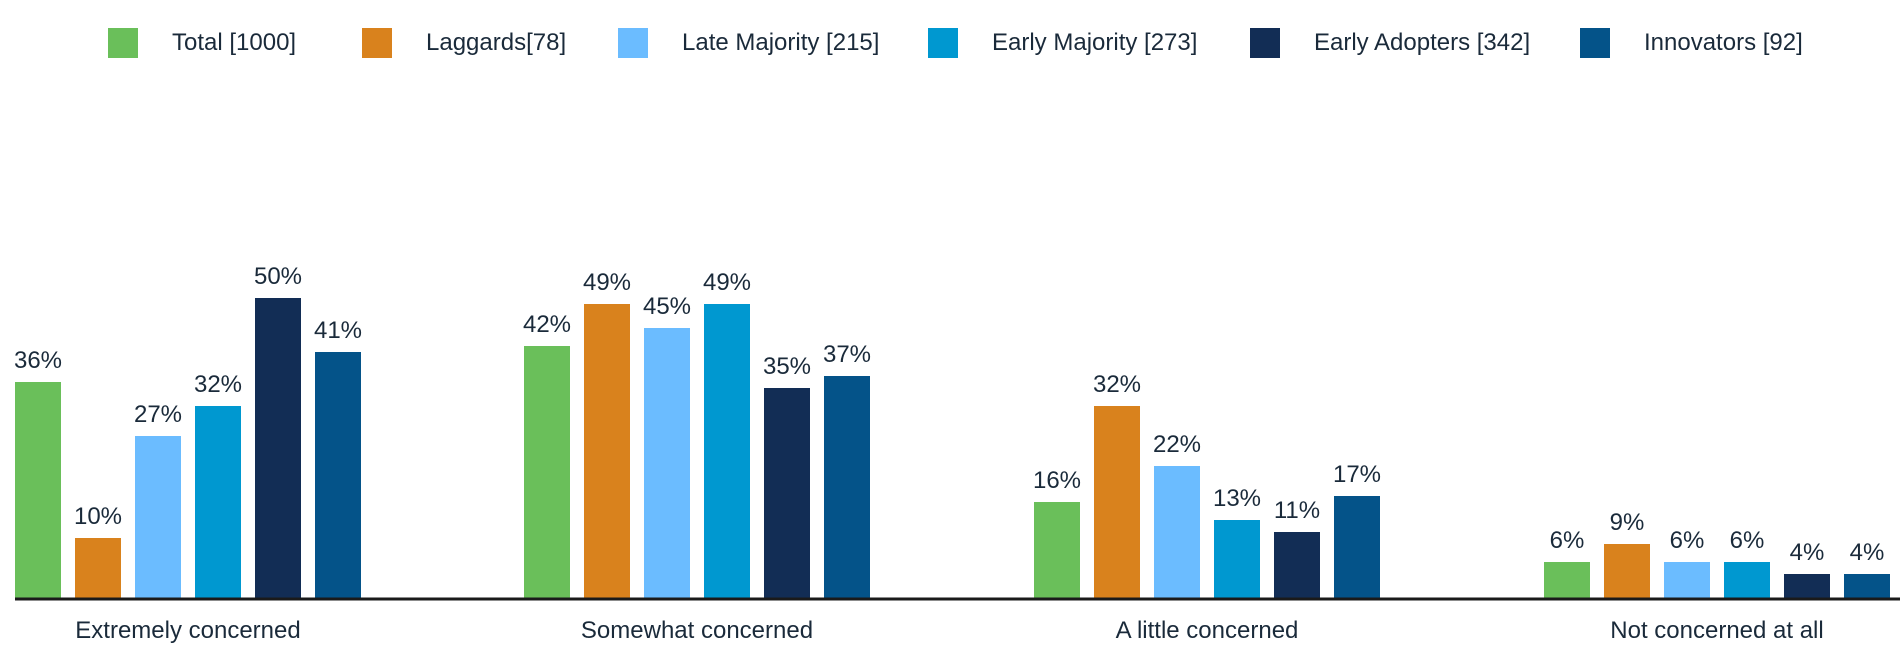 This screenshot has height=651, width=1900. I want to click on data-label: 42%, so click(547, 324).